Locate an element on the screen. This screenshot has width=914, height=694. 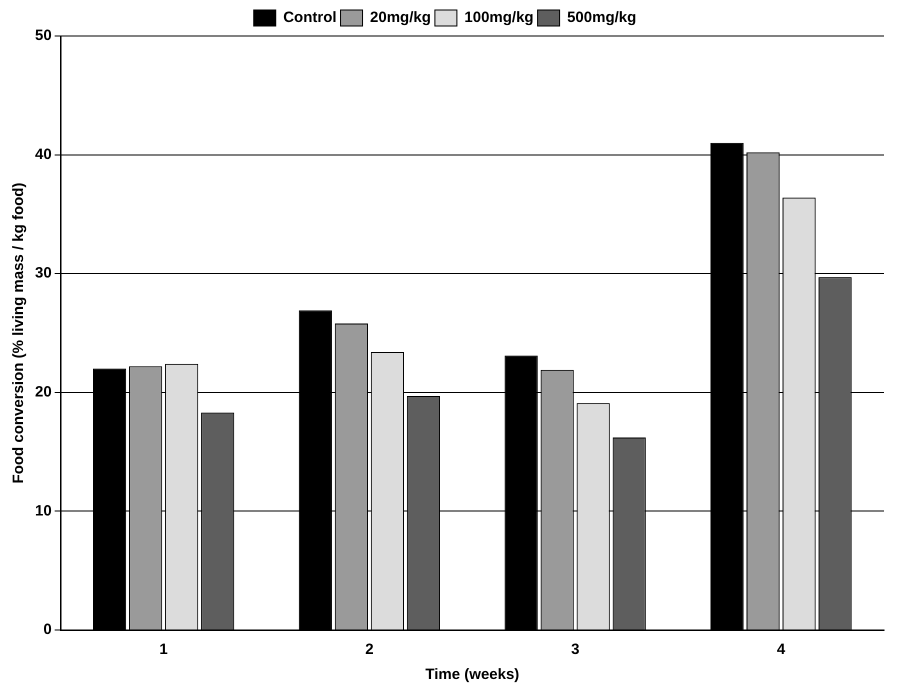
x-tick-label: 1 is located at coordinates (163, 649).